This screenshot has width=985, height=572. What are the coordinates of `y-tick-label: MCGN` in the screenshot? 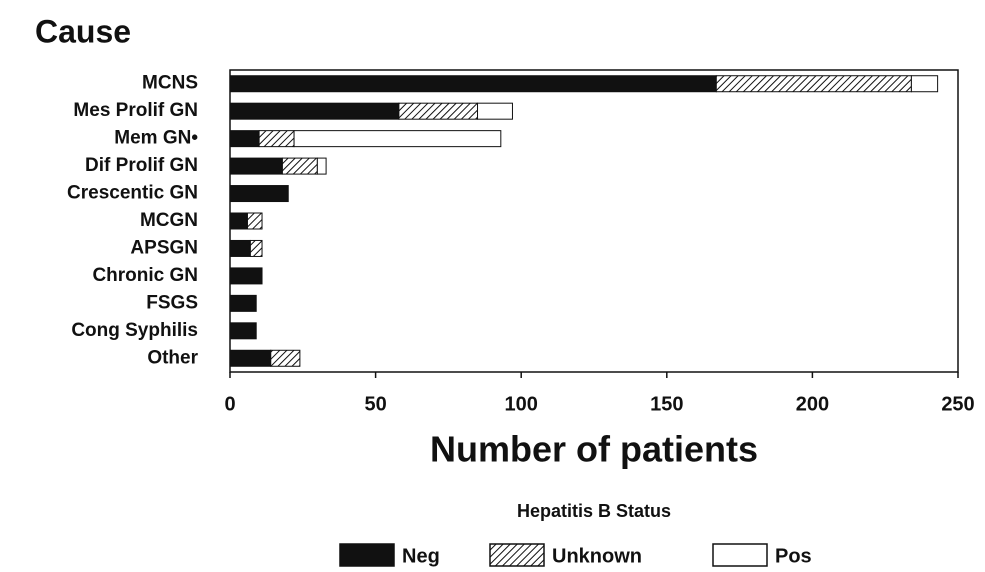 It's located at (169, 220).